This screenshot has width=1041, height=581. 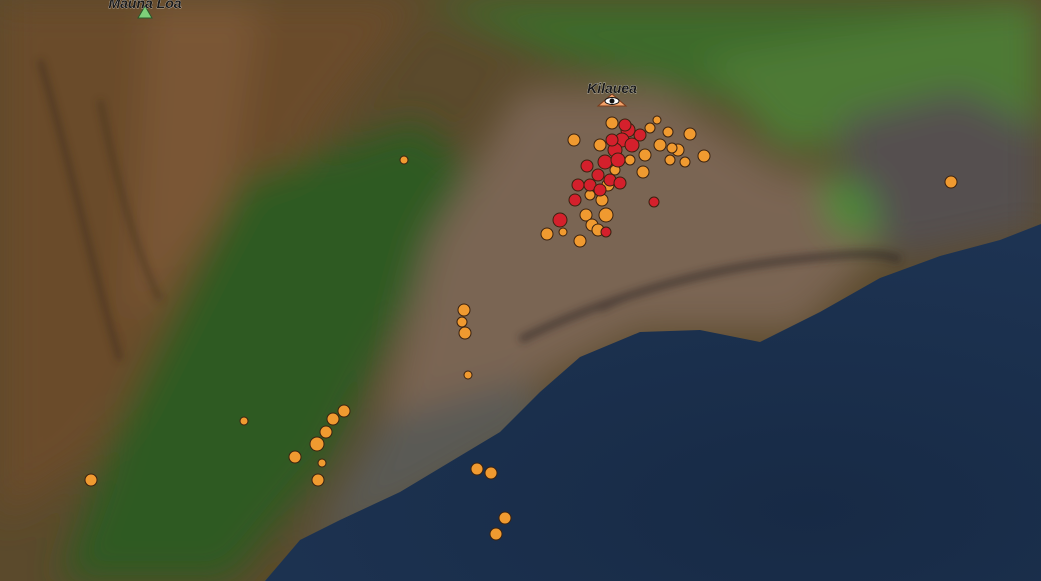 I want to click on mauna-loa-marker: Mauna Loa, so click(x=145, y=9).